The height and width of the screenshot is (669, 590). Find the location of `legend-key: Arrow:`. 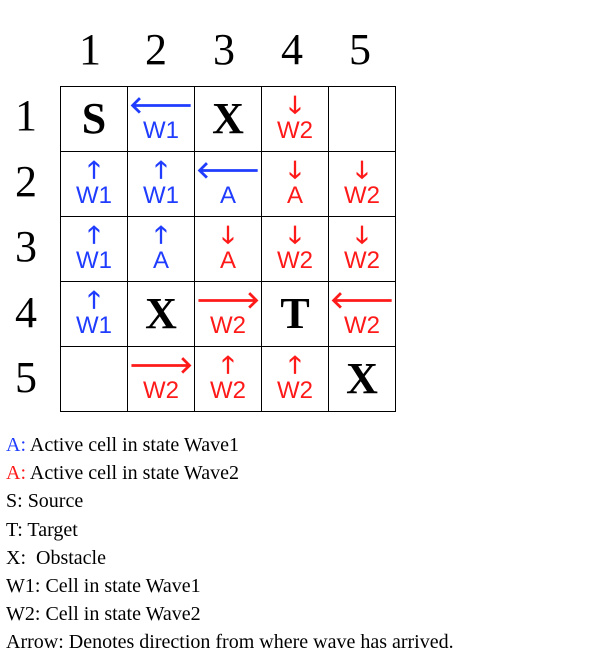

legend-key: Arrow: is located at coordinates (35, 642).